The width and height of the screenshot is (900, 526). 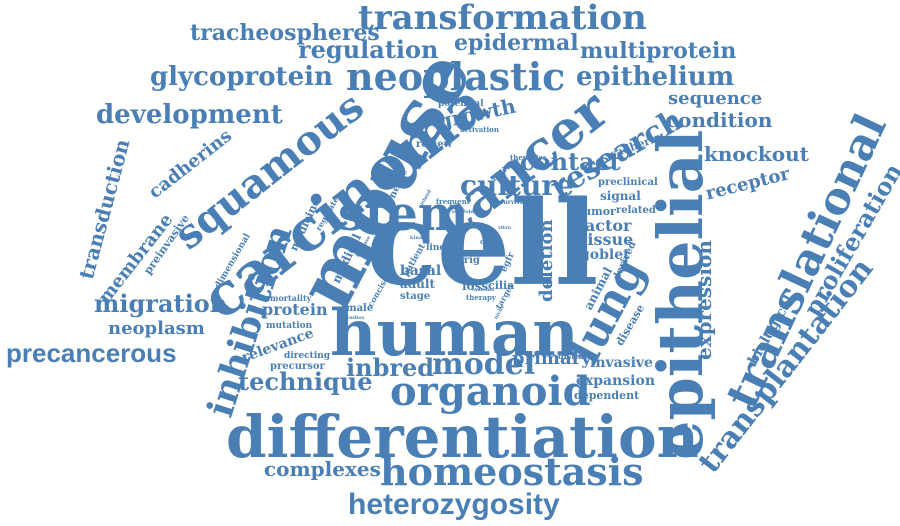 I want to click on word-precancerous: precancerous, so click(x=91, y=353).